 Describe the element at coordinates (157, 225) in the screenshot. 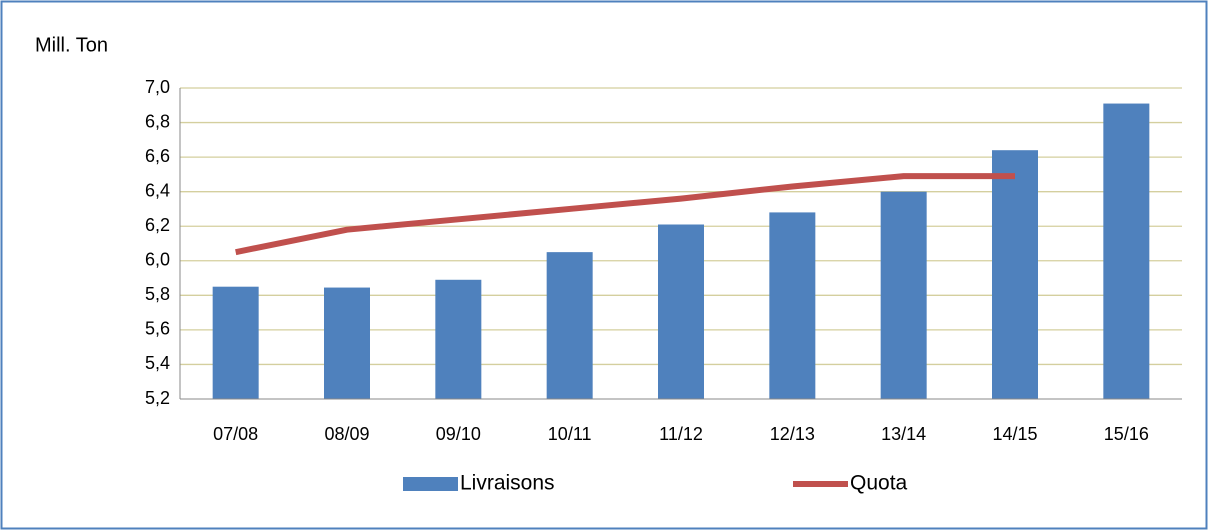

I see `y-tick-label: 6,2` at that location.